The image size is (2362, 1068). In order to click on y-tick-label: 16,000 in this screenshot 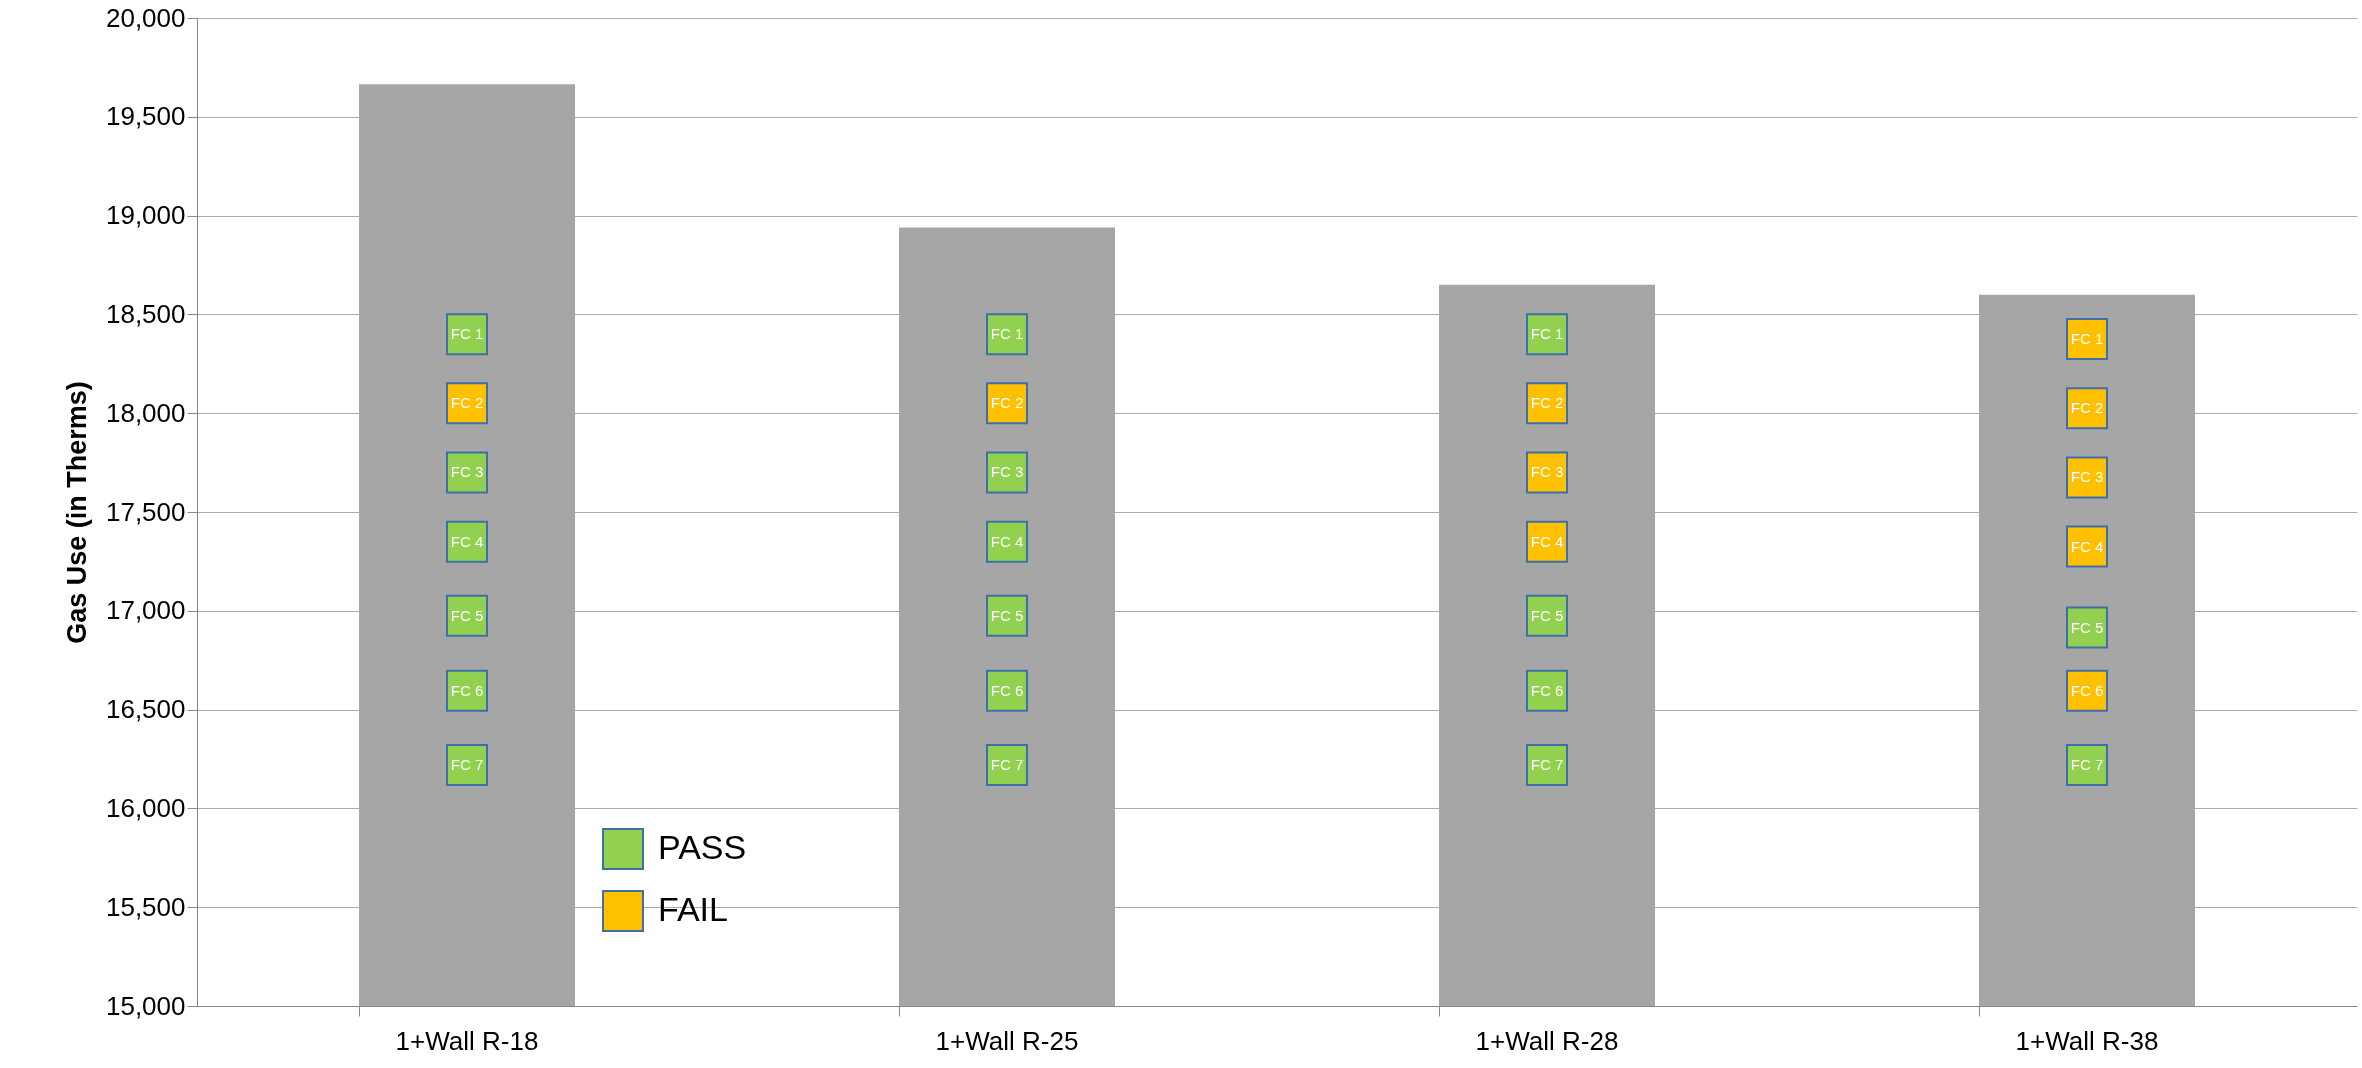, I will do `click(145, 807)`.